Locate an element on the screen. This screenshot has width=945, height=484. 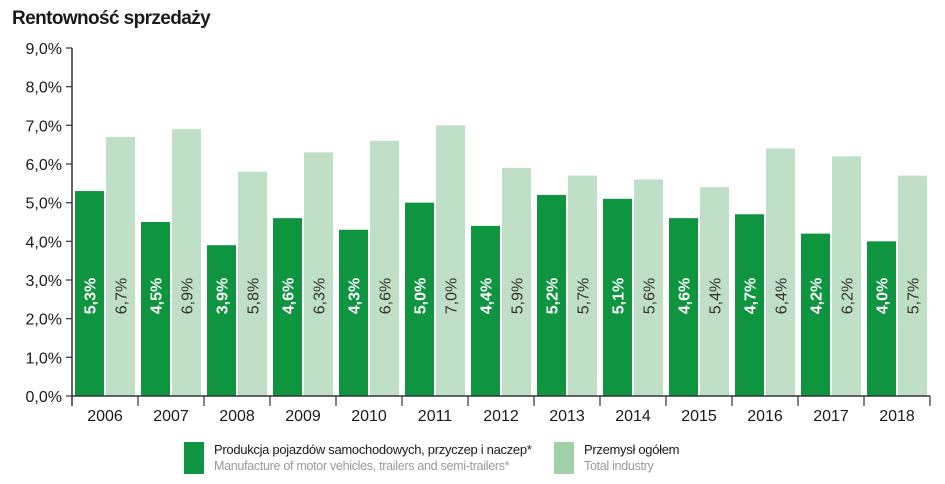
data-label-series1: 4,4% is located at coordinates (487, 296).